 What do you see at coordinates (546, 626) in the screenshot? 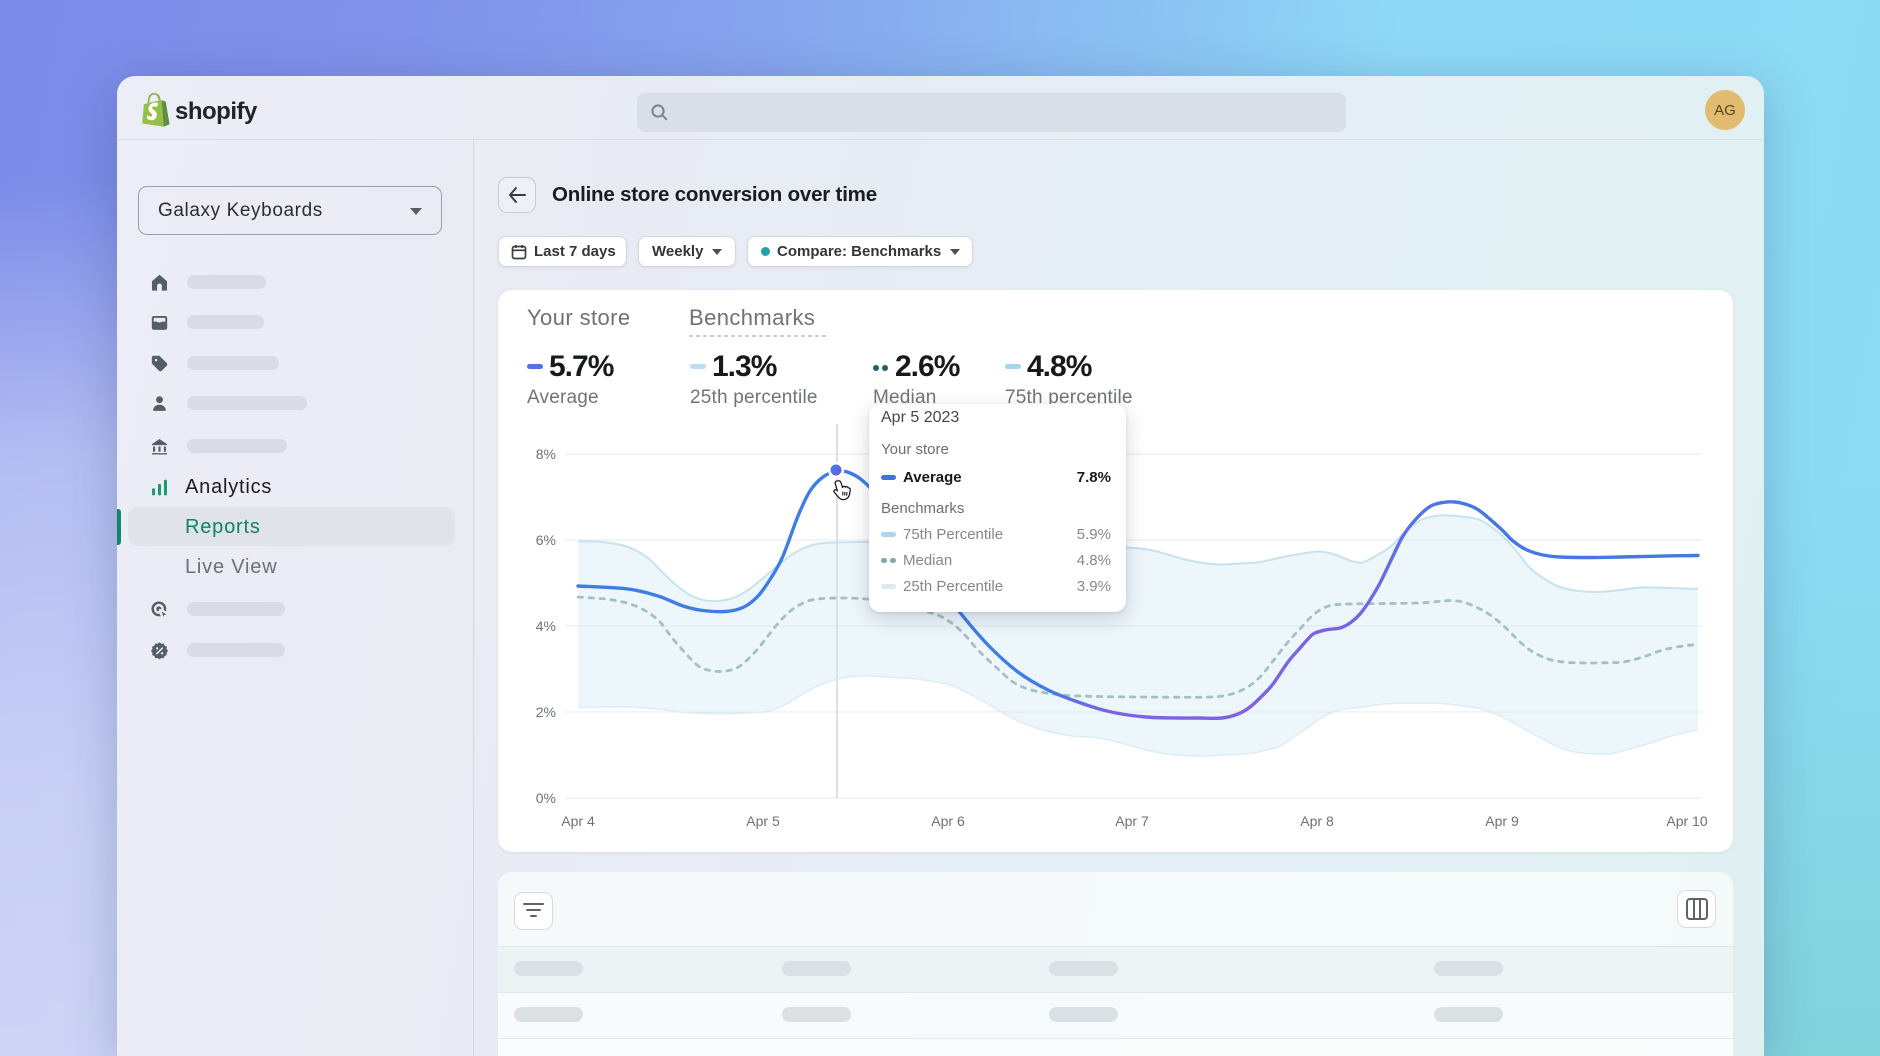
I see `svg-text: 4%` at bounding box center [546, 626].